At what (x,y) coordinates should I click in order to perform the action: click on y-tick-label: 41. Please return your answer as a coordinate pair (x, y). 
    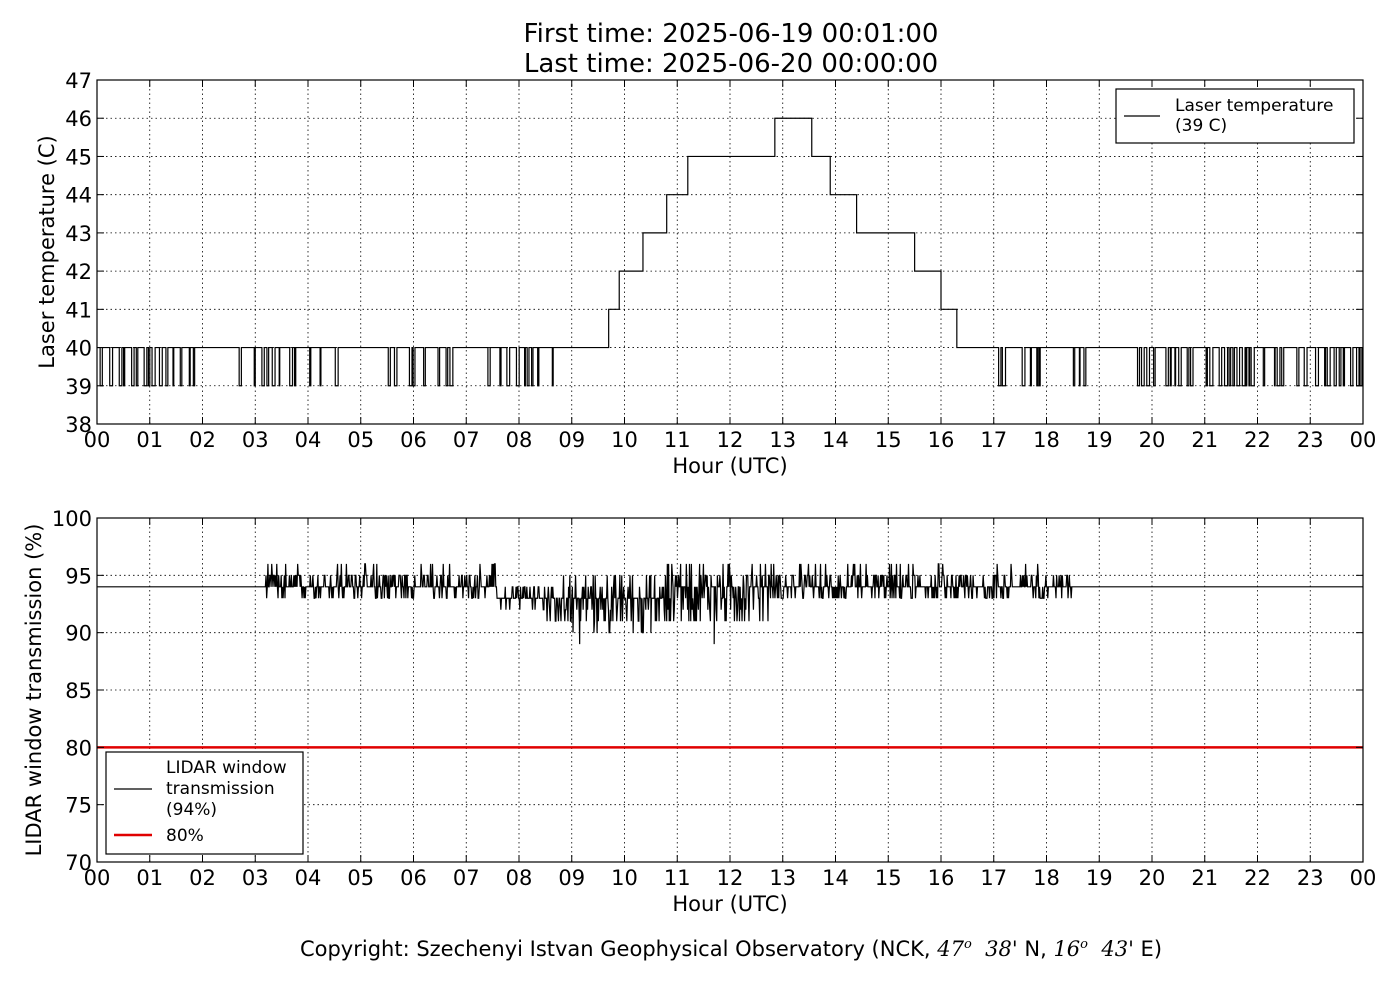
    Looking at the image, I should click on (78, 310).